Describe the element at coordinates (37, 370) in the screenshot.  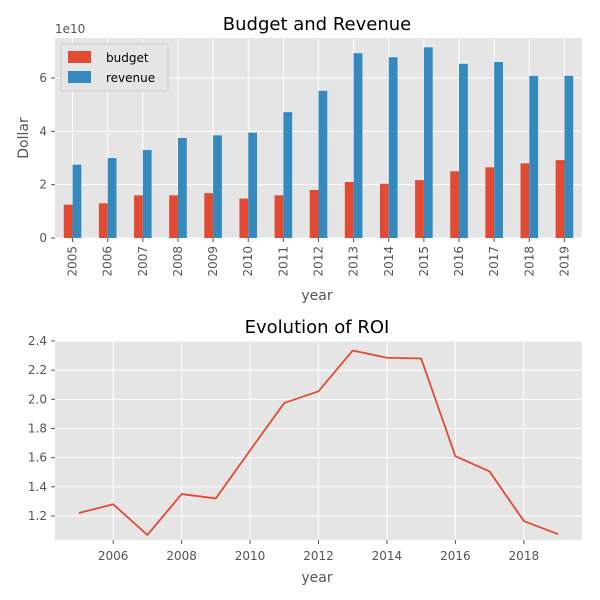
I see `chart2-y-tick-label: 2.2` at that location.